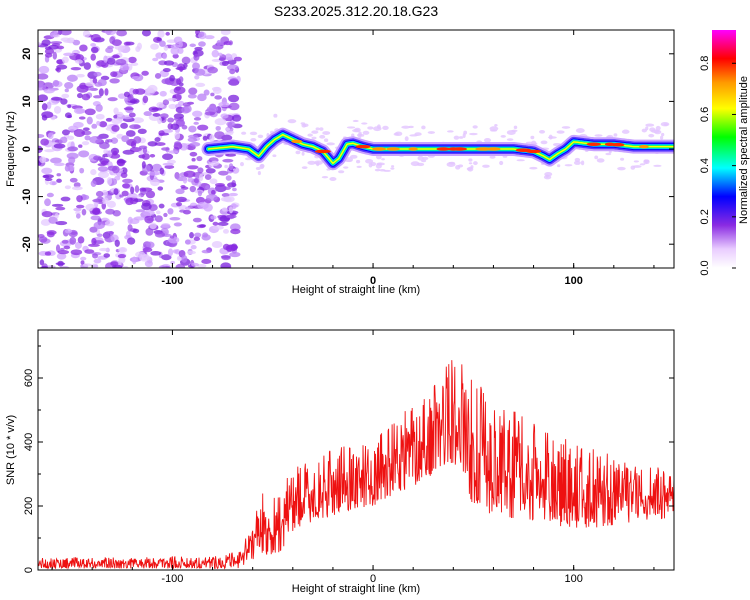 Image resolution: width=750 pixels, height=600 pixels. What do you see at coordinates (705, 63) in the screenshot?
I see `colorbar-tick-label: 0.8` at bounding box center [705, 63].